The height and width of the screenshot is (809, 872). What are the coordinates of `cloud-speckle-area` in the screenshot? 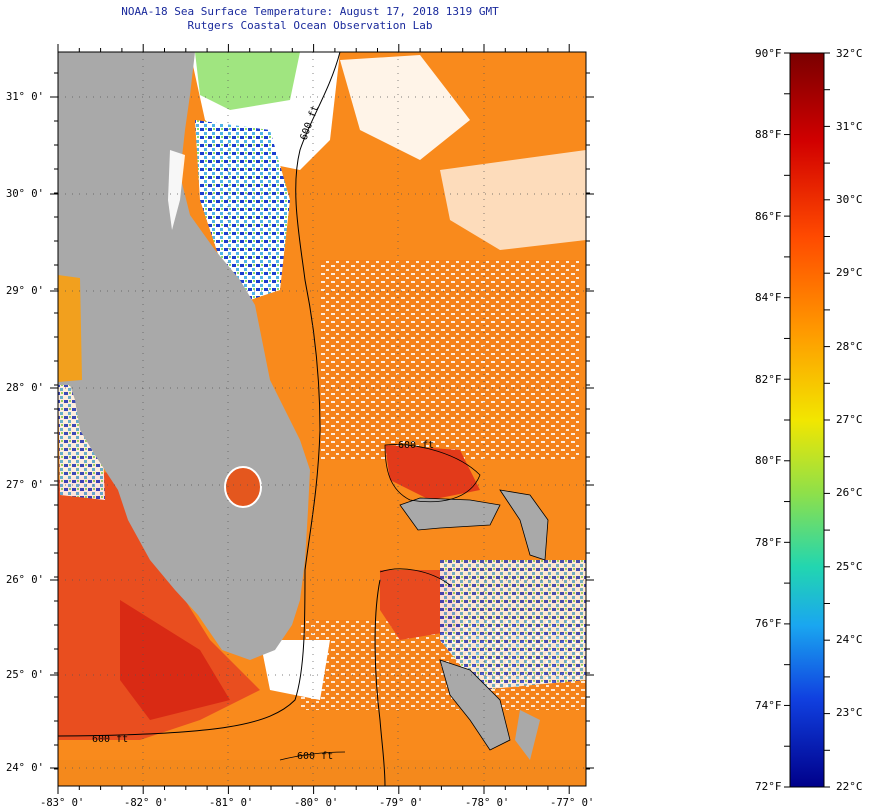 It's located at (450, 360).